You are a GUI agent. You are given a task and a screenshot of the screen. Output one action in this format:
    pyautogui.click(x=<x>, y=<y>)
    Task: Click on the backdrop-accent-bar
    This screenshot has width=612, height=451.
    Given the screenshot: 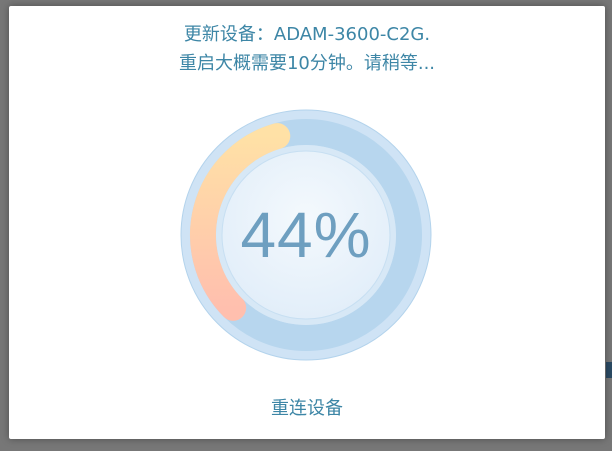 What is the action you would take?
    pyautogui.click(x=609, y=370)
    